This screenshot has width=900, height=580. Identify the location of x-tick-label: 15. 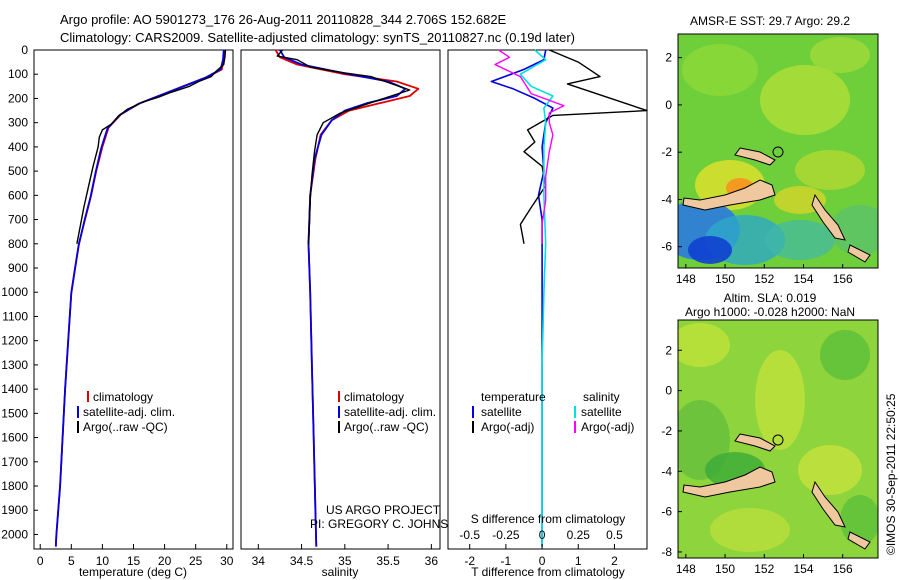
(134, 561).